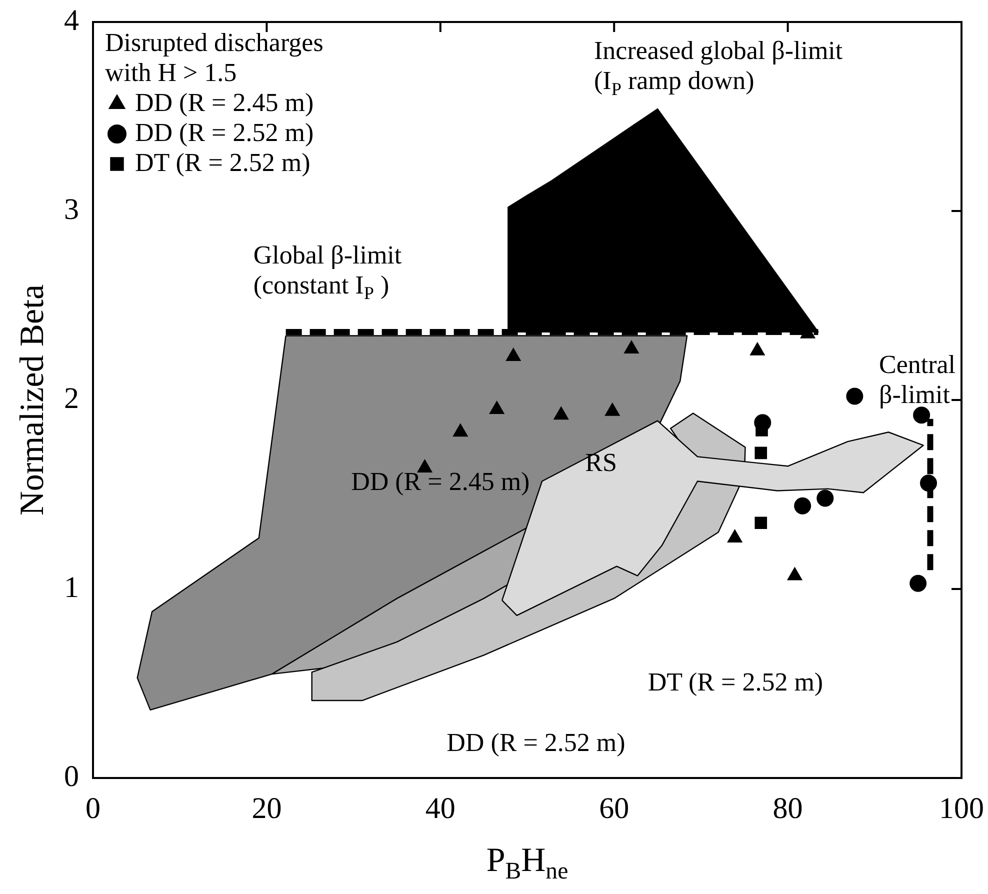 This screenshot has width=988, height=894. What do you see at coordinates (917, 379) in the screenshot?
I see `annotation: Central β-limit` at bounding box center [917, 379].